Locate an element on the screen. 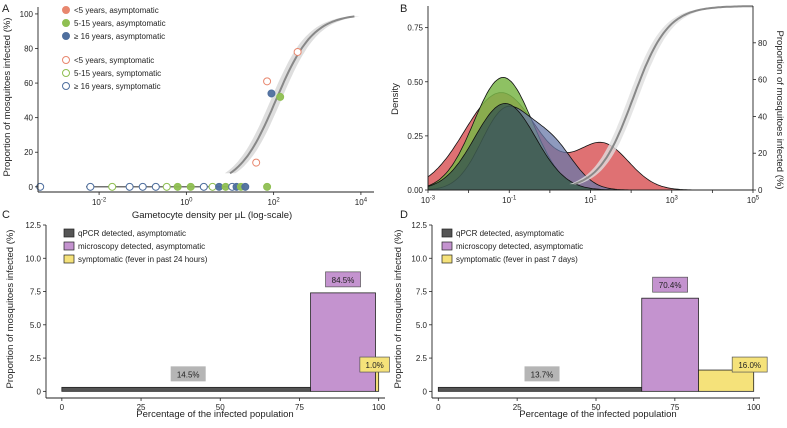  panel-a-letter: A is located at coordinates (6, 9).